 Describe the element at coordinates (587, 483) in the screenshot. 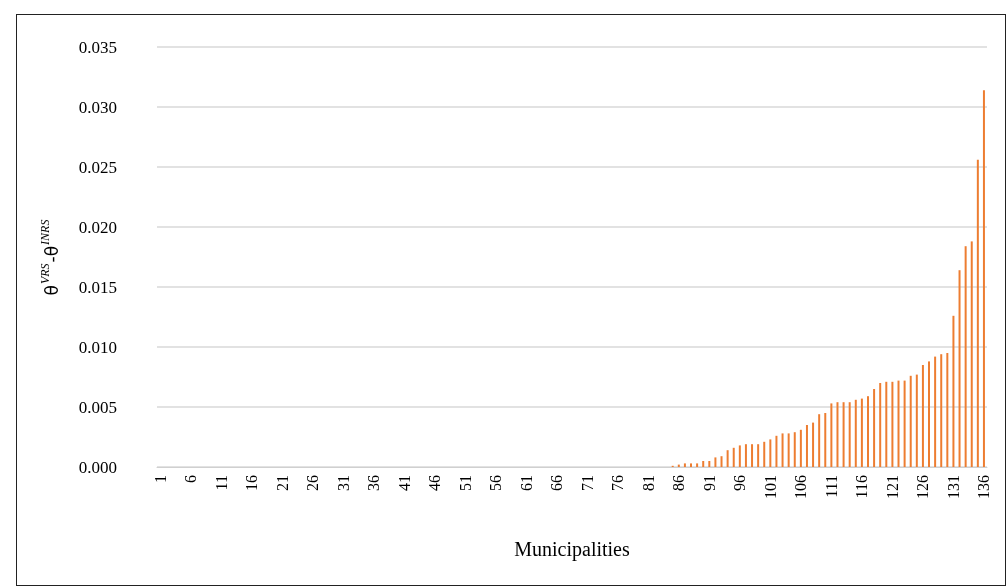

I see `x-tick-label: 71` at that location.